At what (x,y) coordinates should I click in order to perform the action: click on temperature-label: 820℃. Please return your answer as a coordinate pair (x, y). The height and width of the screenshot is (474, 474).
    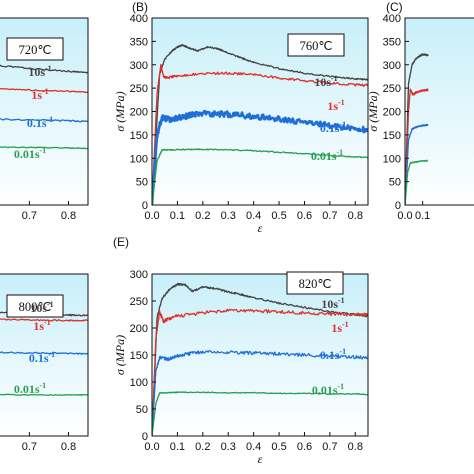
    Looking at the image, I should click on (315, 284).